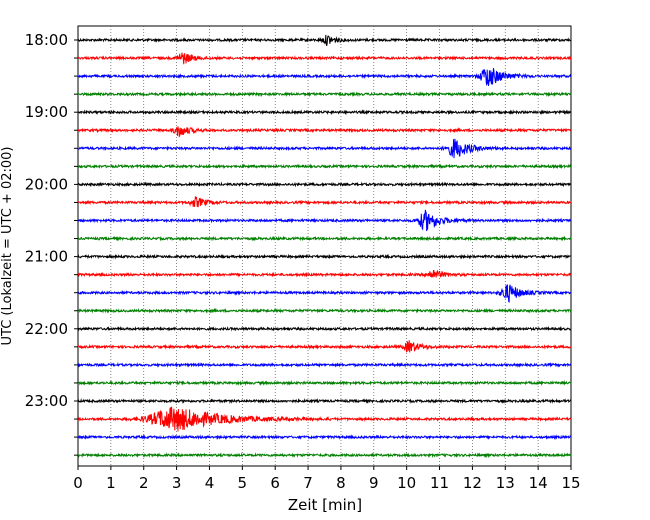 The width and height of the screenshot is (650, 520). Describe the element at coordinates (325, 505) in the screenshot. I see `x-axis-label: Zeit [min]` at that location.